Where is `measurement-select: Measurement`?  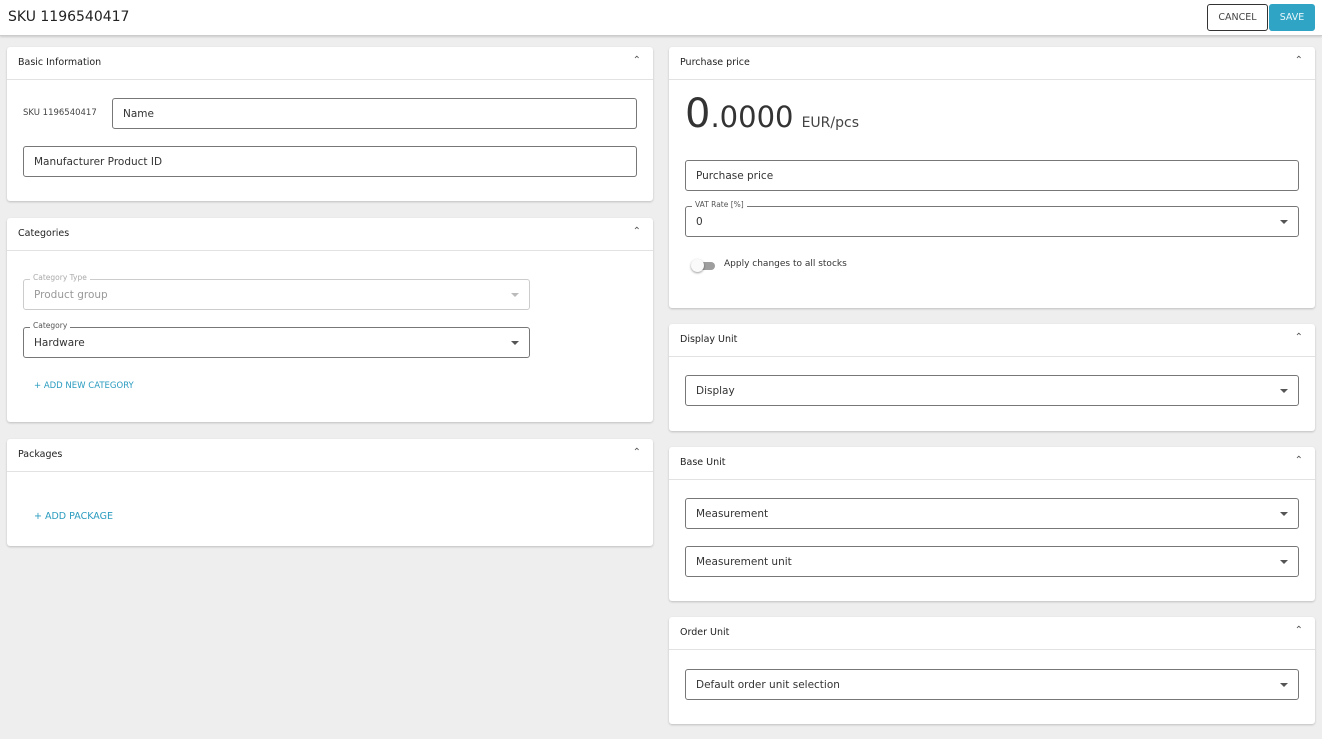 measurement-select: Measurement is located at coordinates (992, 513).